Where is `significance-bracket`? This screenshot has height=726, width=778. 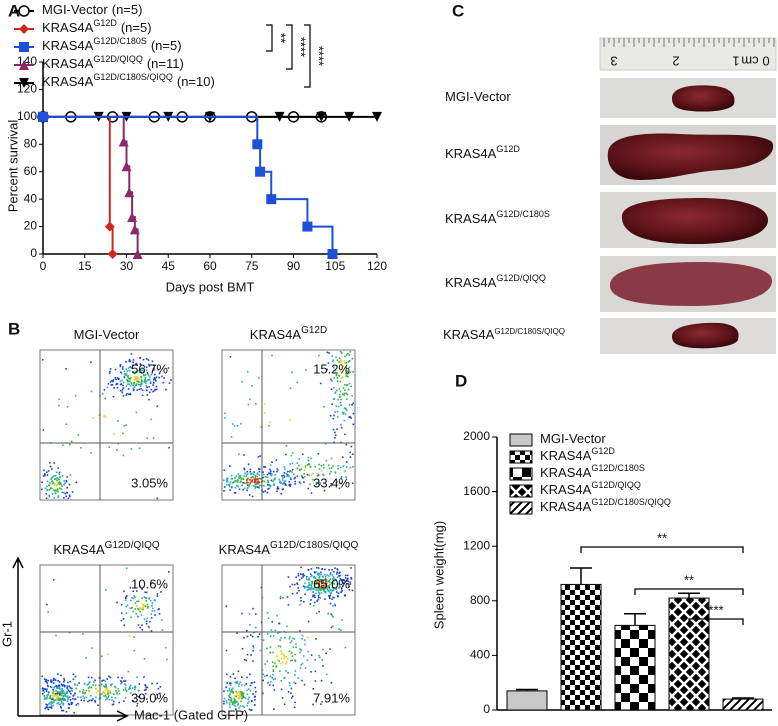 significance-bracket is located at coordinates (289, 47).